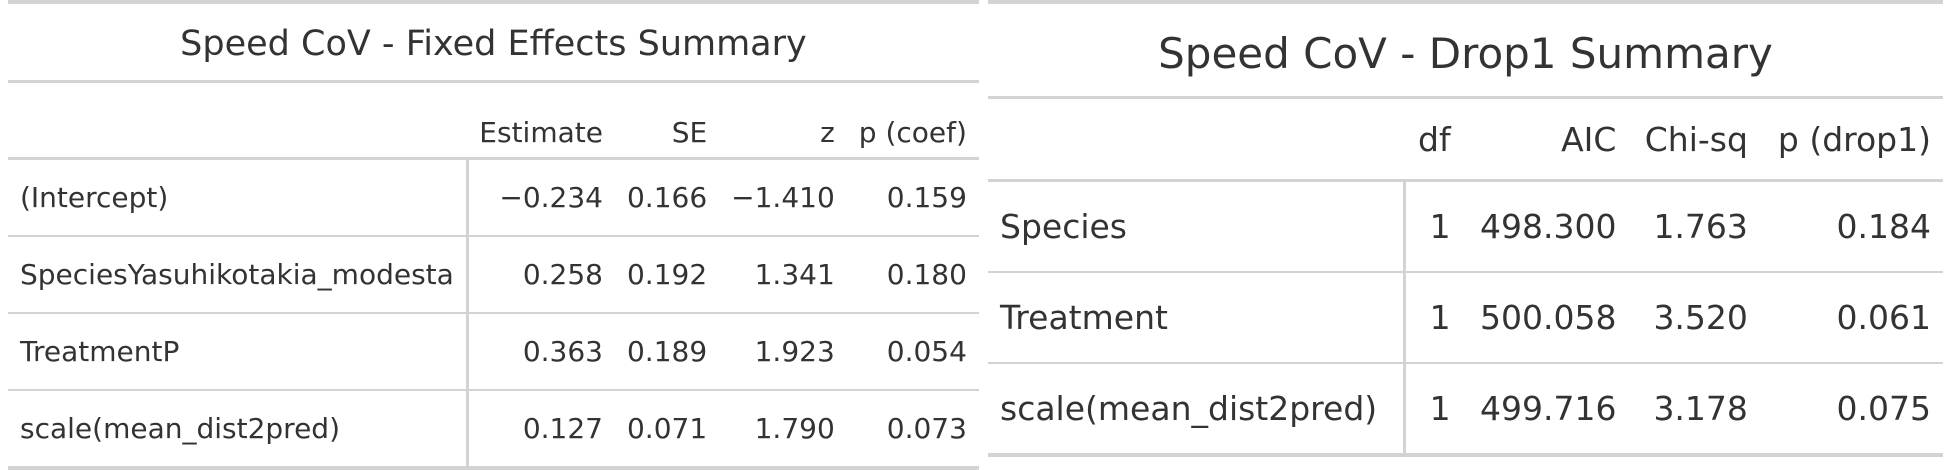 The width and height of the screenshot is (1951, 470). Describe the element at coordinates (783, 428) in the screenshot. I see `z-cell: 1.790` at that location.